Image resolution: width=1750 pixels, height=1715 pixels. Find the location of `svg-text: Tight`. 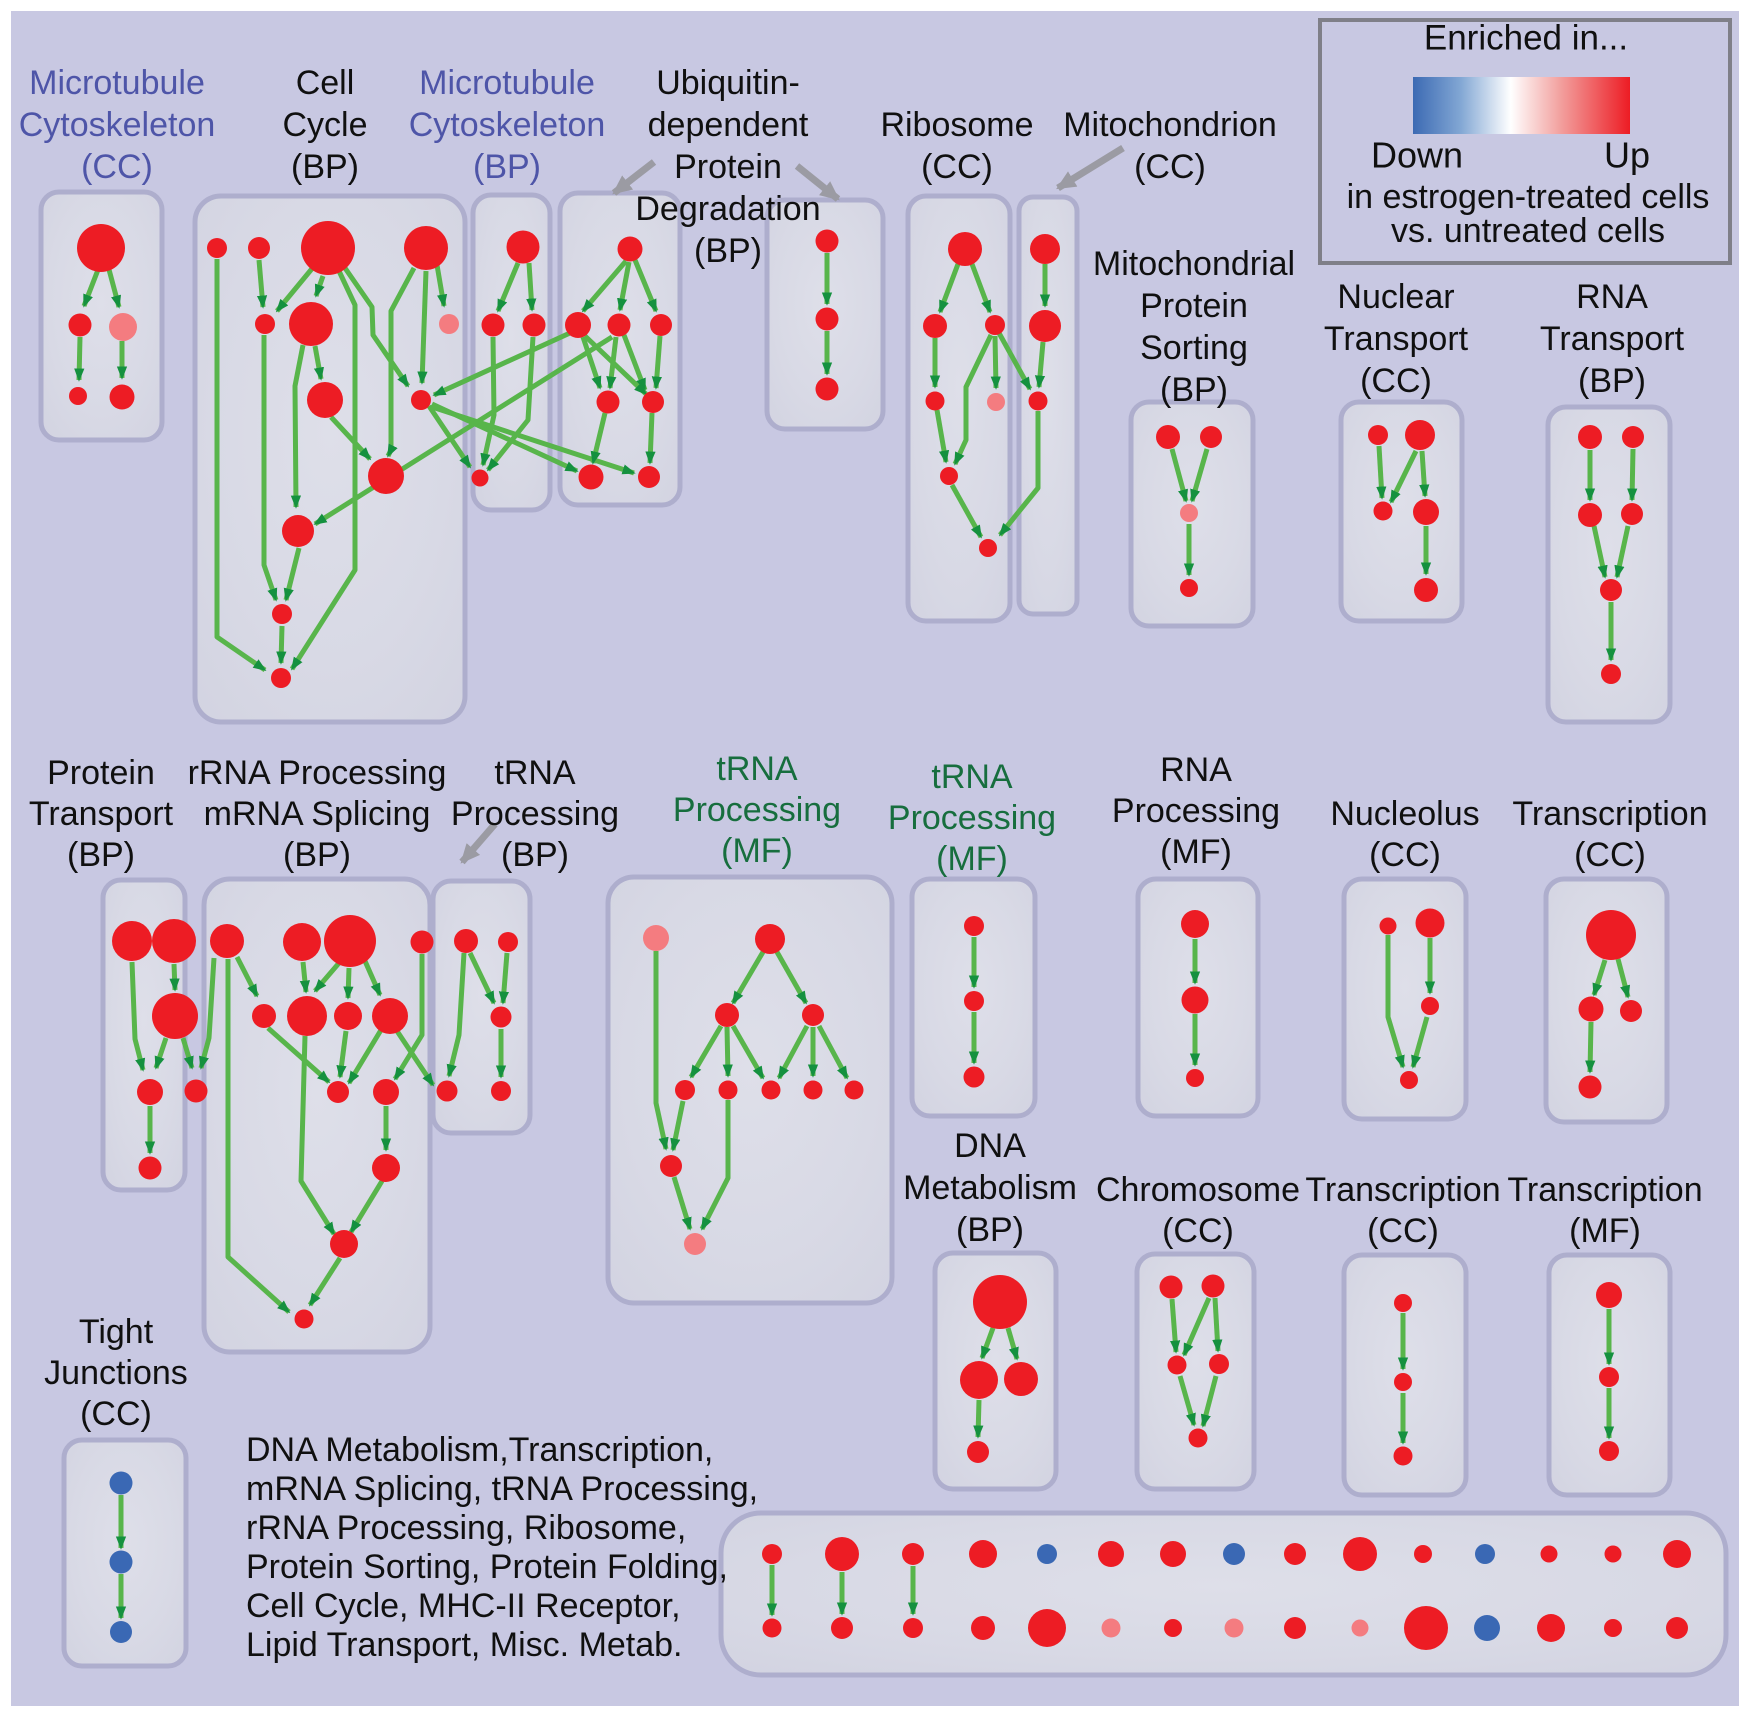

svg-text: Tight is located at coordinates (116, 1332).